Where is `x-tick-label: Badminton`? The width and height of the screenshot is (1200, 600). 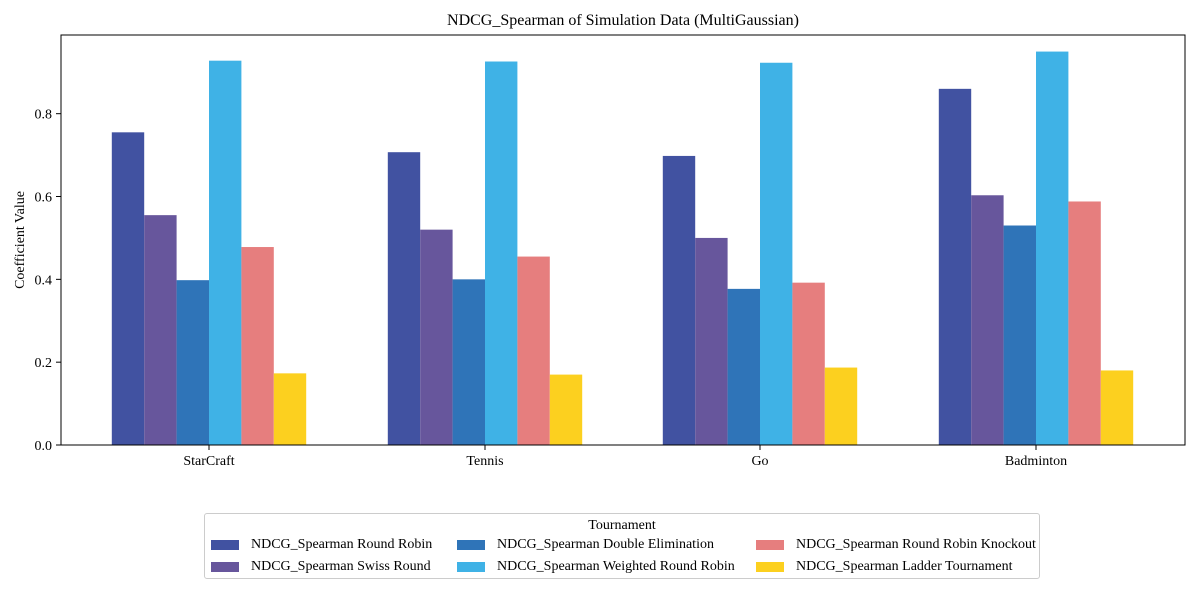 x-tick-label: Badminton is located at coordinates (1036, 461).